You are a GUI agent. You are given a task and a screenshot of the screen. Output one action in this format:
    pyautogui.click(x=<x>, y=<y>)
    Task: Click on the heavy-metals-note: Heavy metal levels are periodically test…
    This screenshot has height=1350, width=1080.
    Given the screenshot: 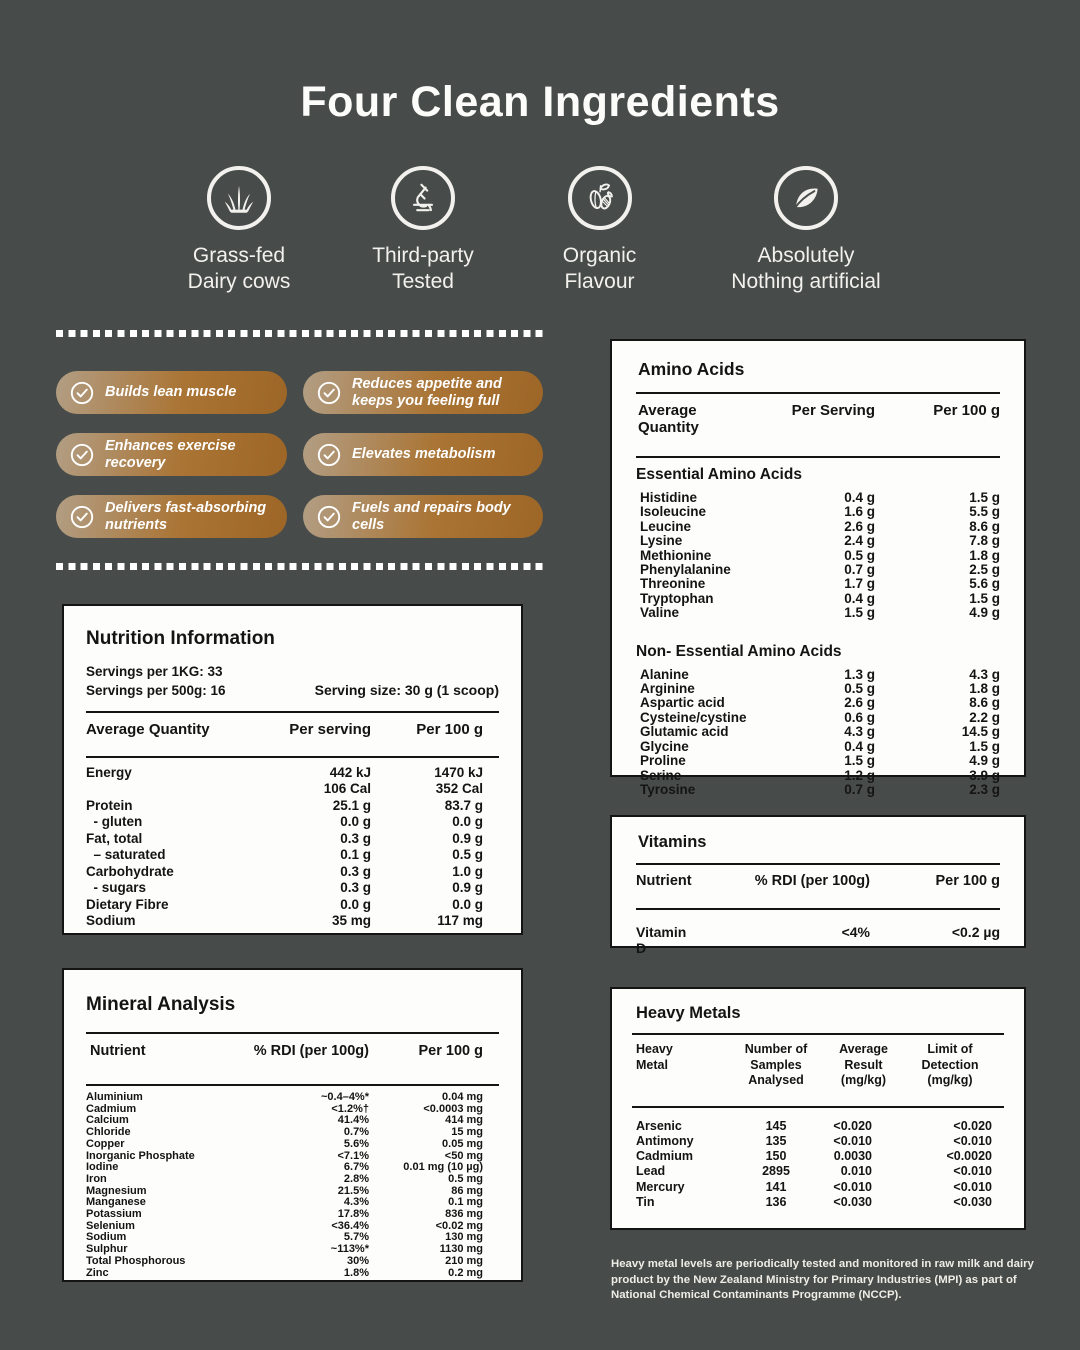 What is the action you would take?
    pyautogui.click(x=822, y=1280)
    